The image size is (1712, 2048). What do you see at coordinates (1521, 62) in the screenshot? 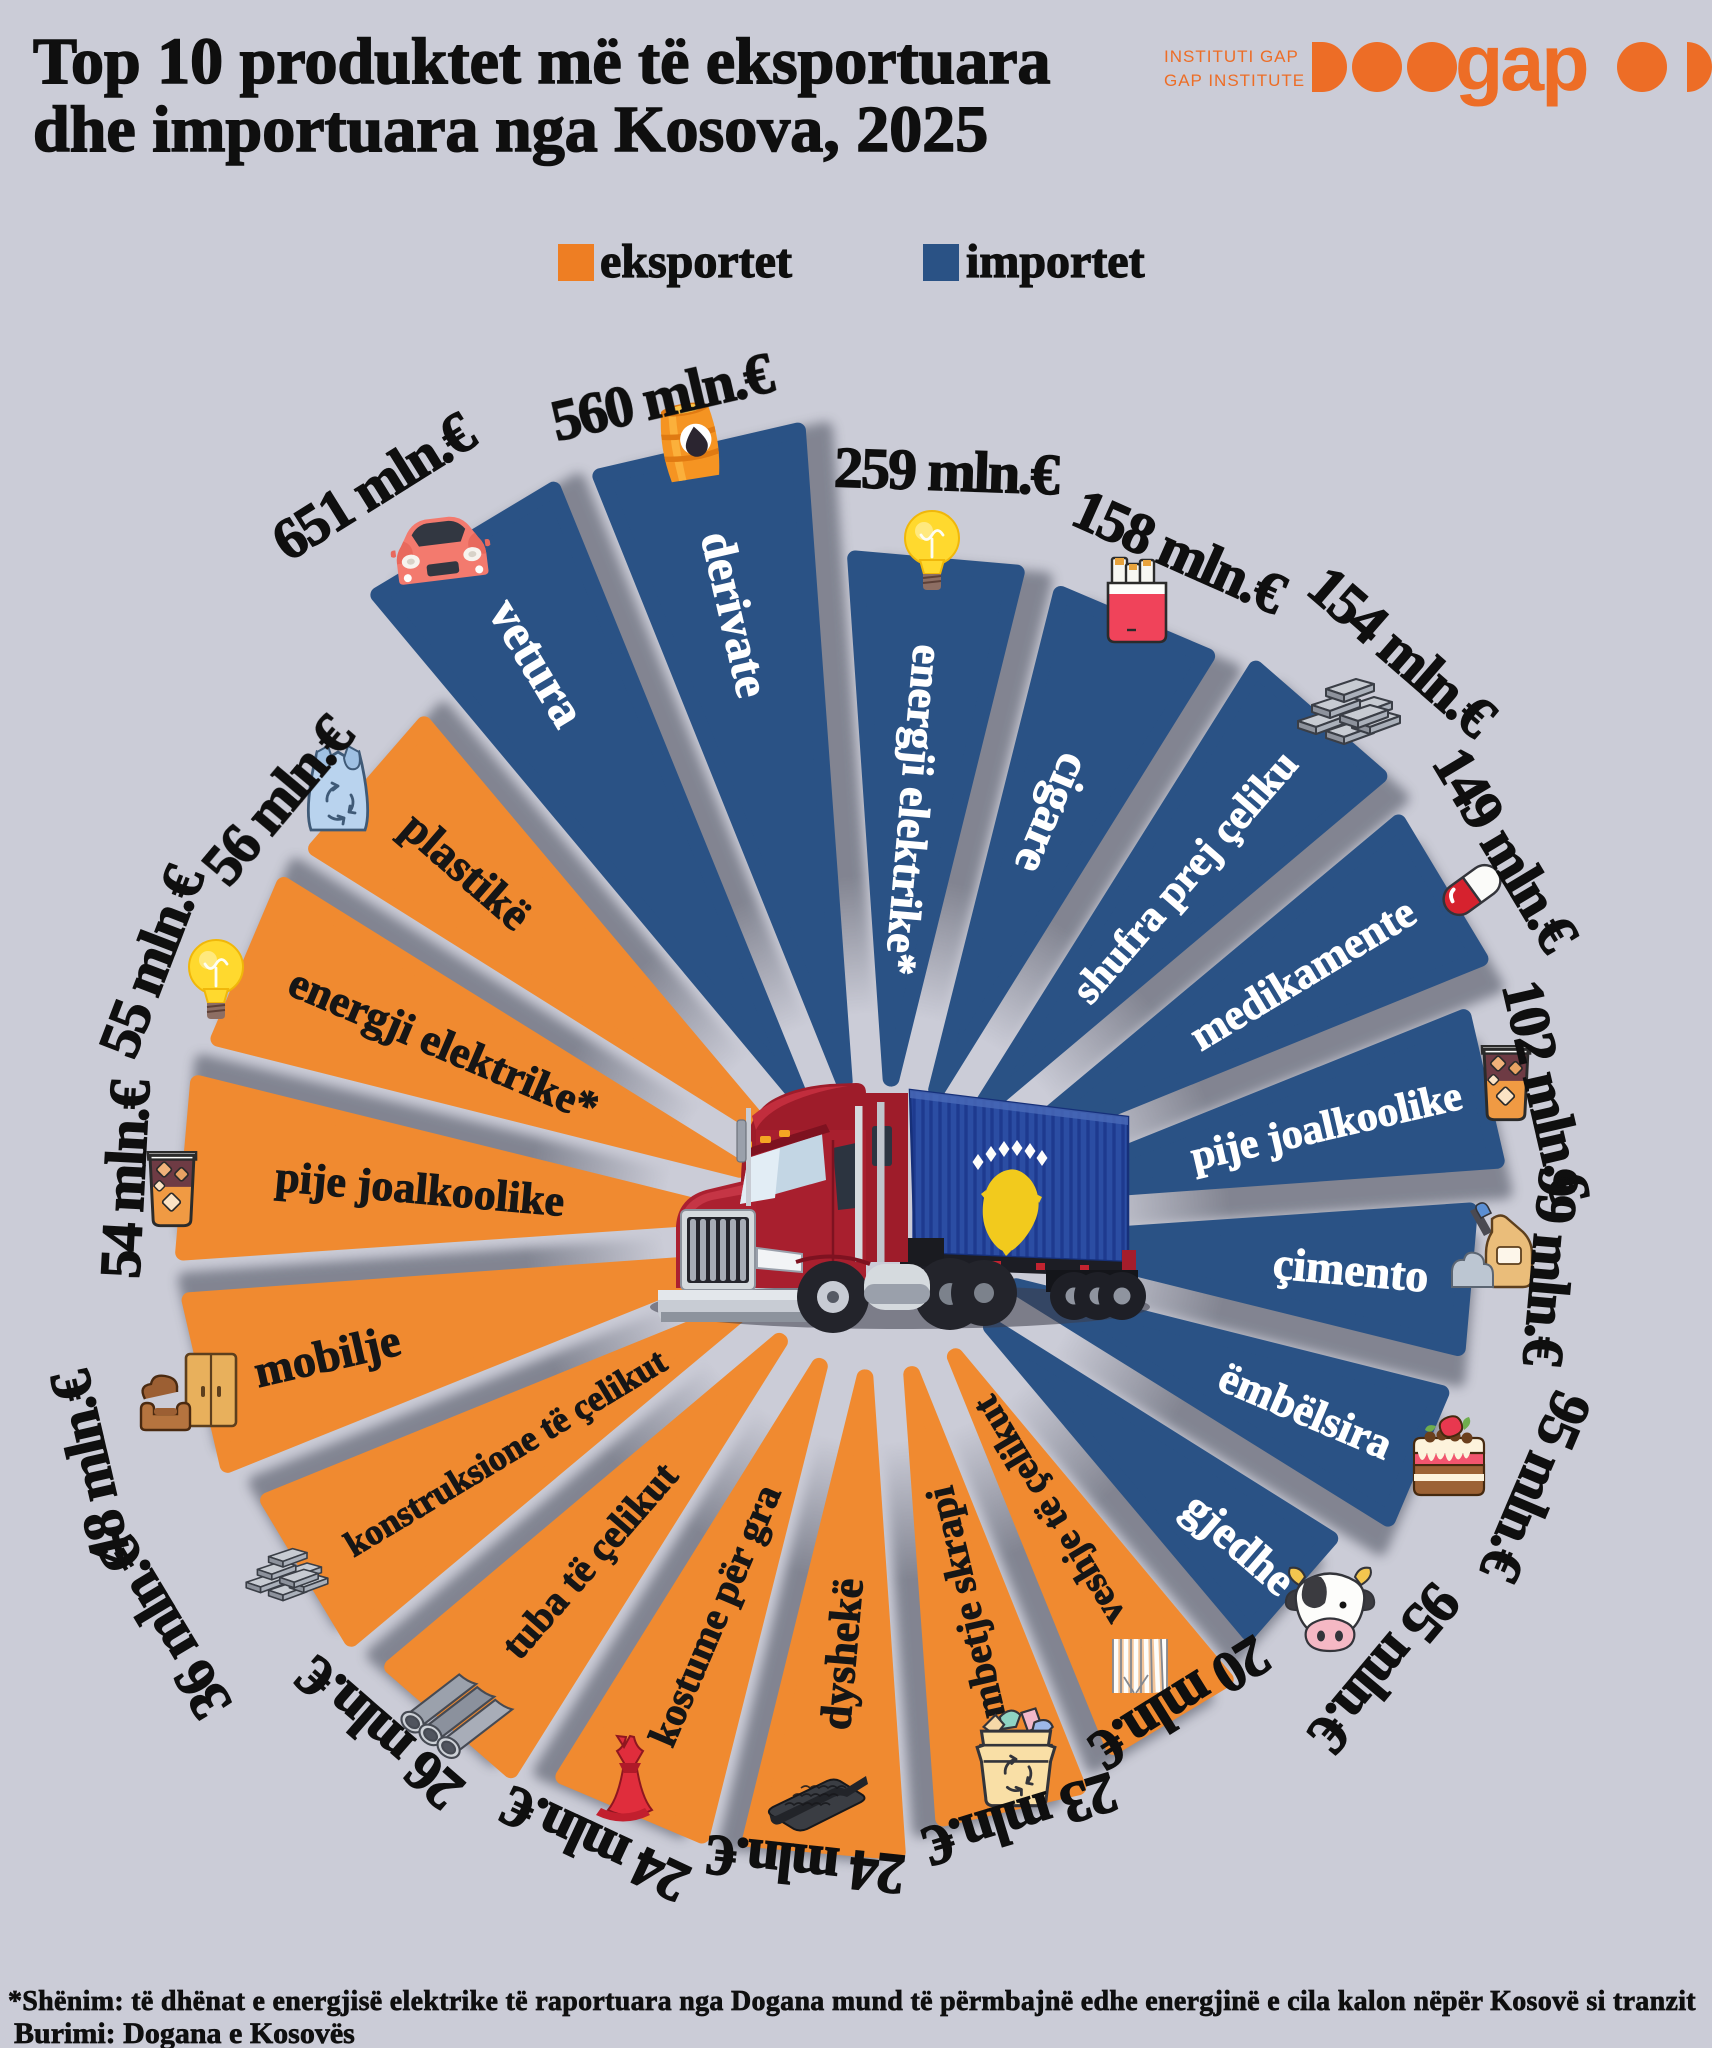
I see `svg-text: gap` at bounding box center [1521, 62].